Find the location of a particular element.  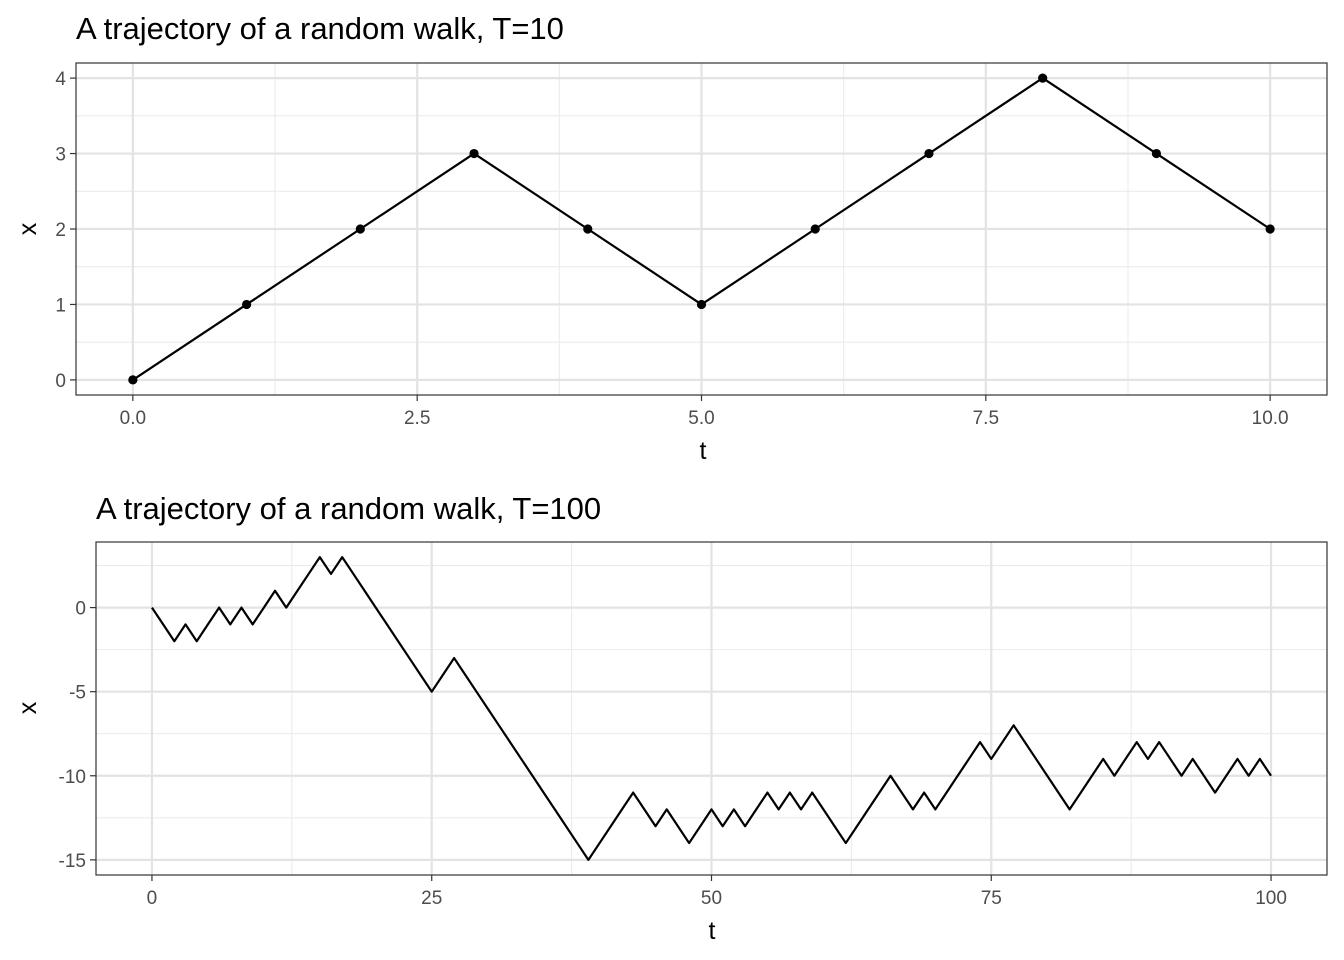

x-tick-label: 10.0 is located at coordinates (1270, 418).